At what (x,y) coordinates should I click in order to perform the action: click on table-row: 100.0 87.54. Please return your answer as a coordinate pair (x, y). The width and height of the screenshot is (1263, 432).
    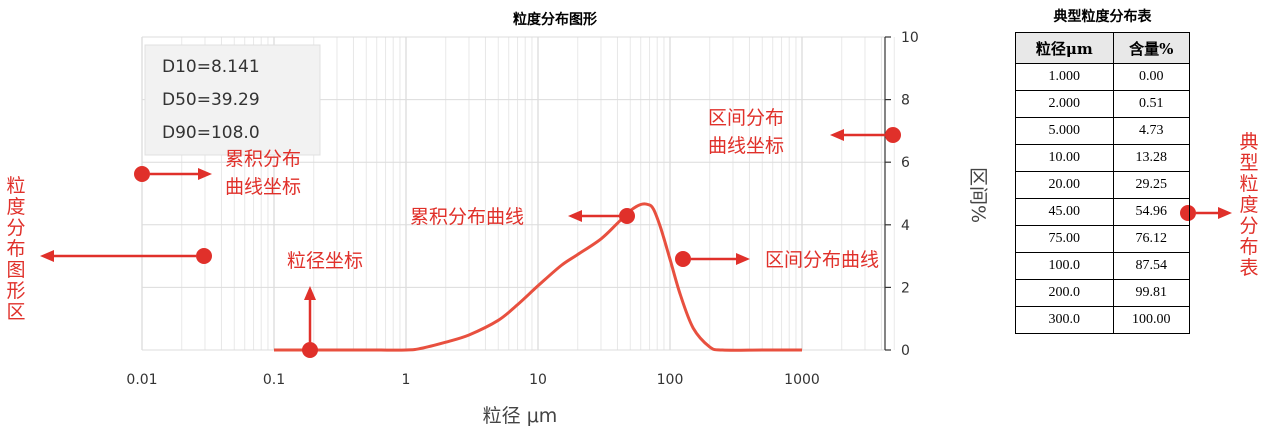
    Looking at the image, I should click on (1103, 266).